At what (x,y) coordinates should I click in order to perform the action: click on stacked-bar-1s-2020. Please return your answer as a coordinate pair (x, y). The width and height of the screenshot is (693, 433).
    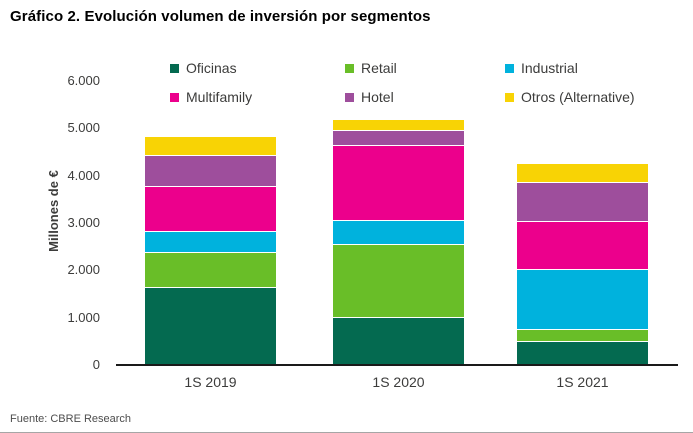
    Looking at the image, I should click on (398, 241).